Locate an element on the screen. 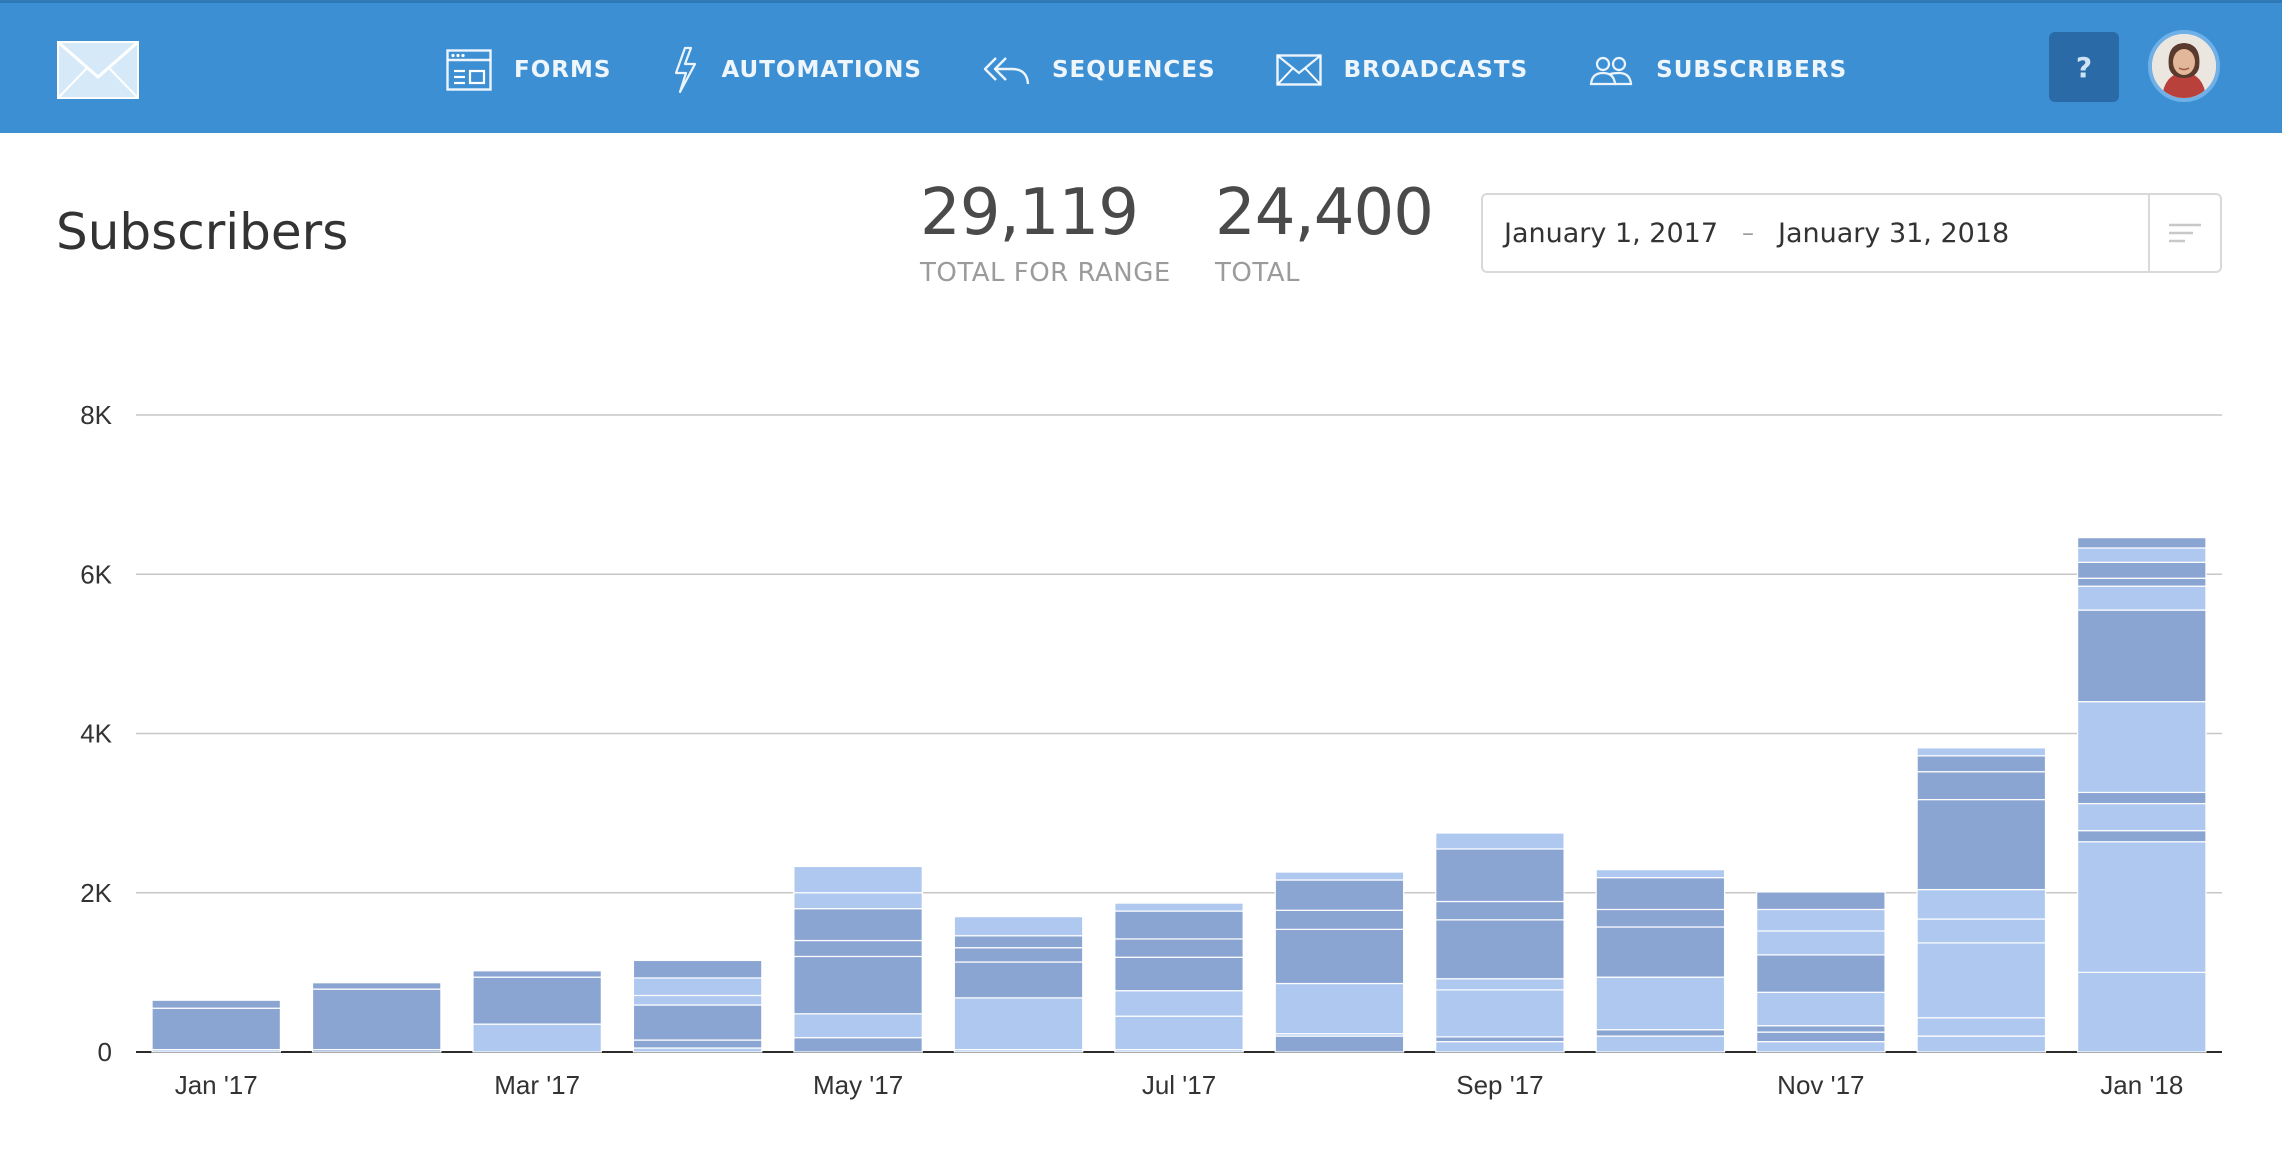  envelope-logo-icon is located at coordinates (98, 70).